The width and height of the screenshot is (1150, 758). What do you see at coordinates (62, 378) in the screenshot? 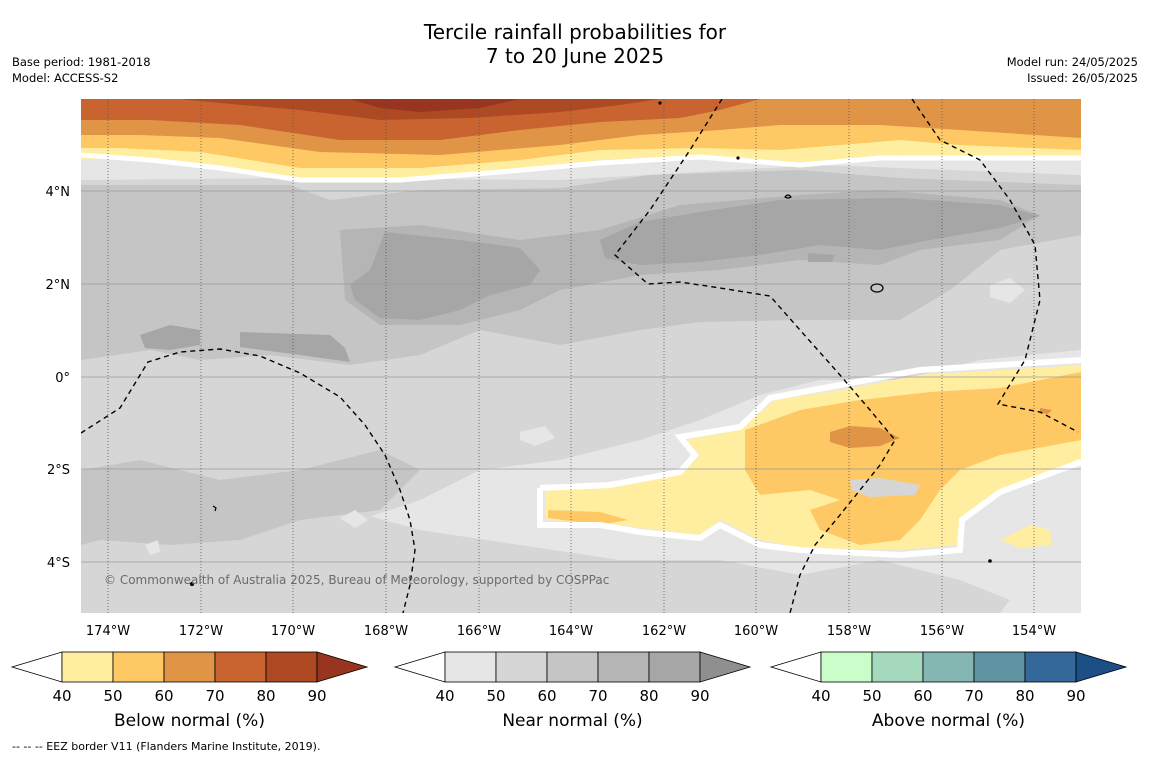
I see `lat-label-0: 0°` at bounding box center [62, 378].